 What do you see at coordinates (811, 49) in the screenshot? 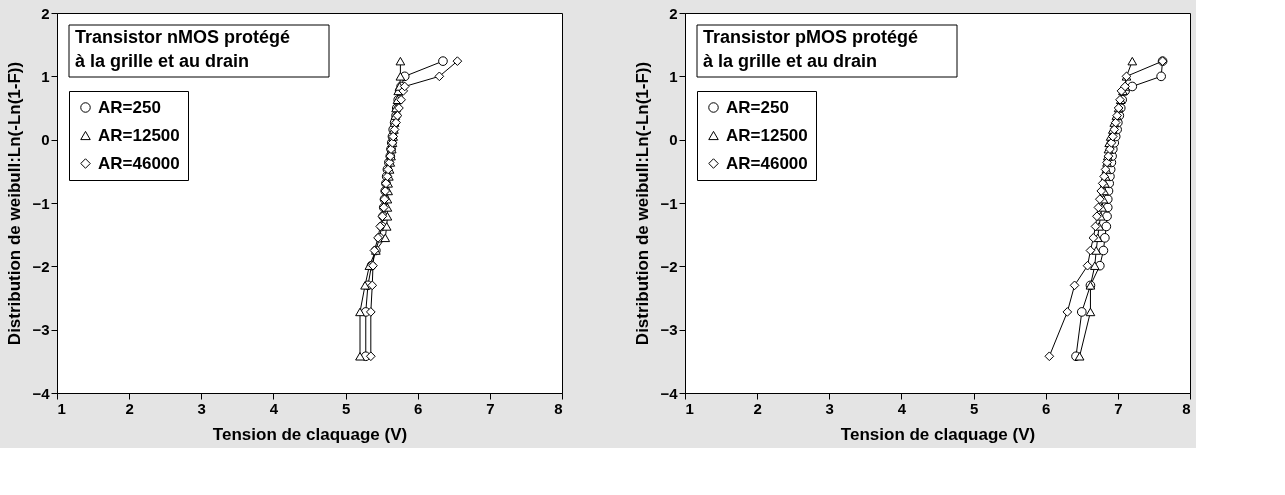
I see `text: Transistor pMOS protégé à la grille et au drain` at bounding box center [811, 49].